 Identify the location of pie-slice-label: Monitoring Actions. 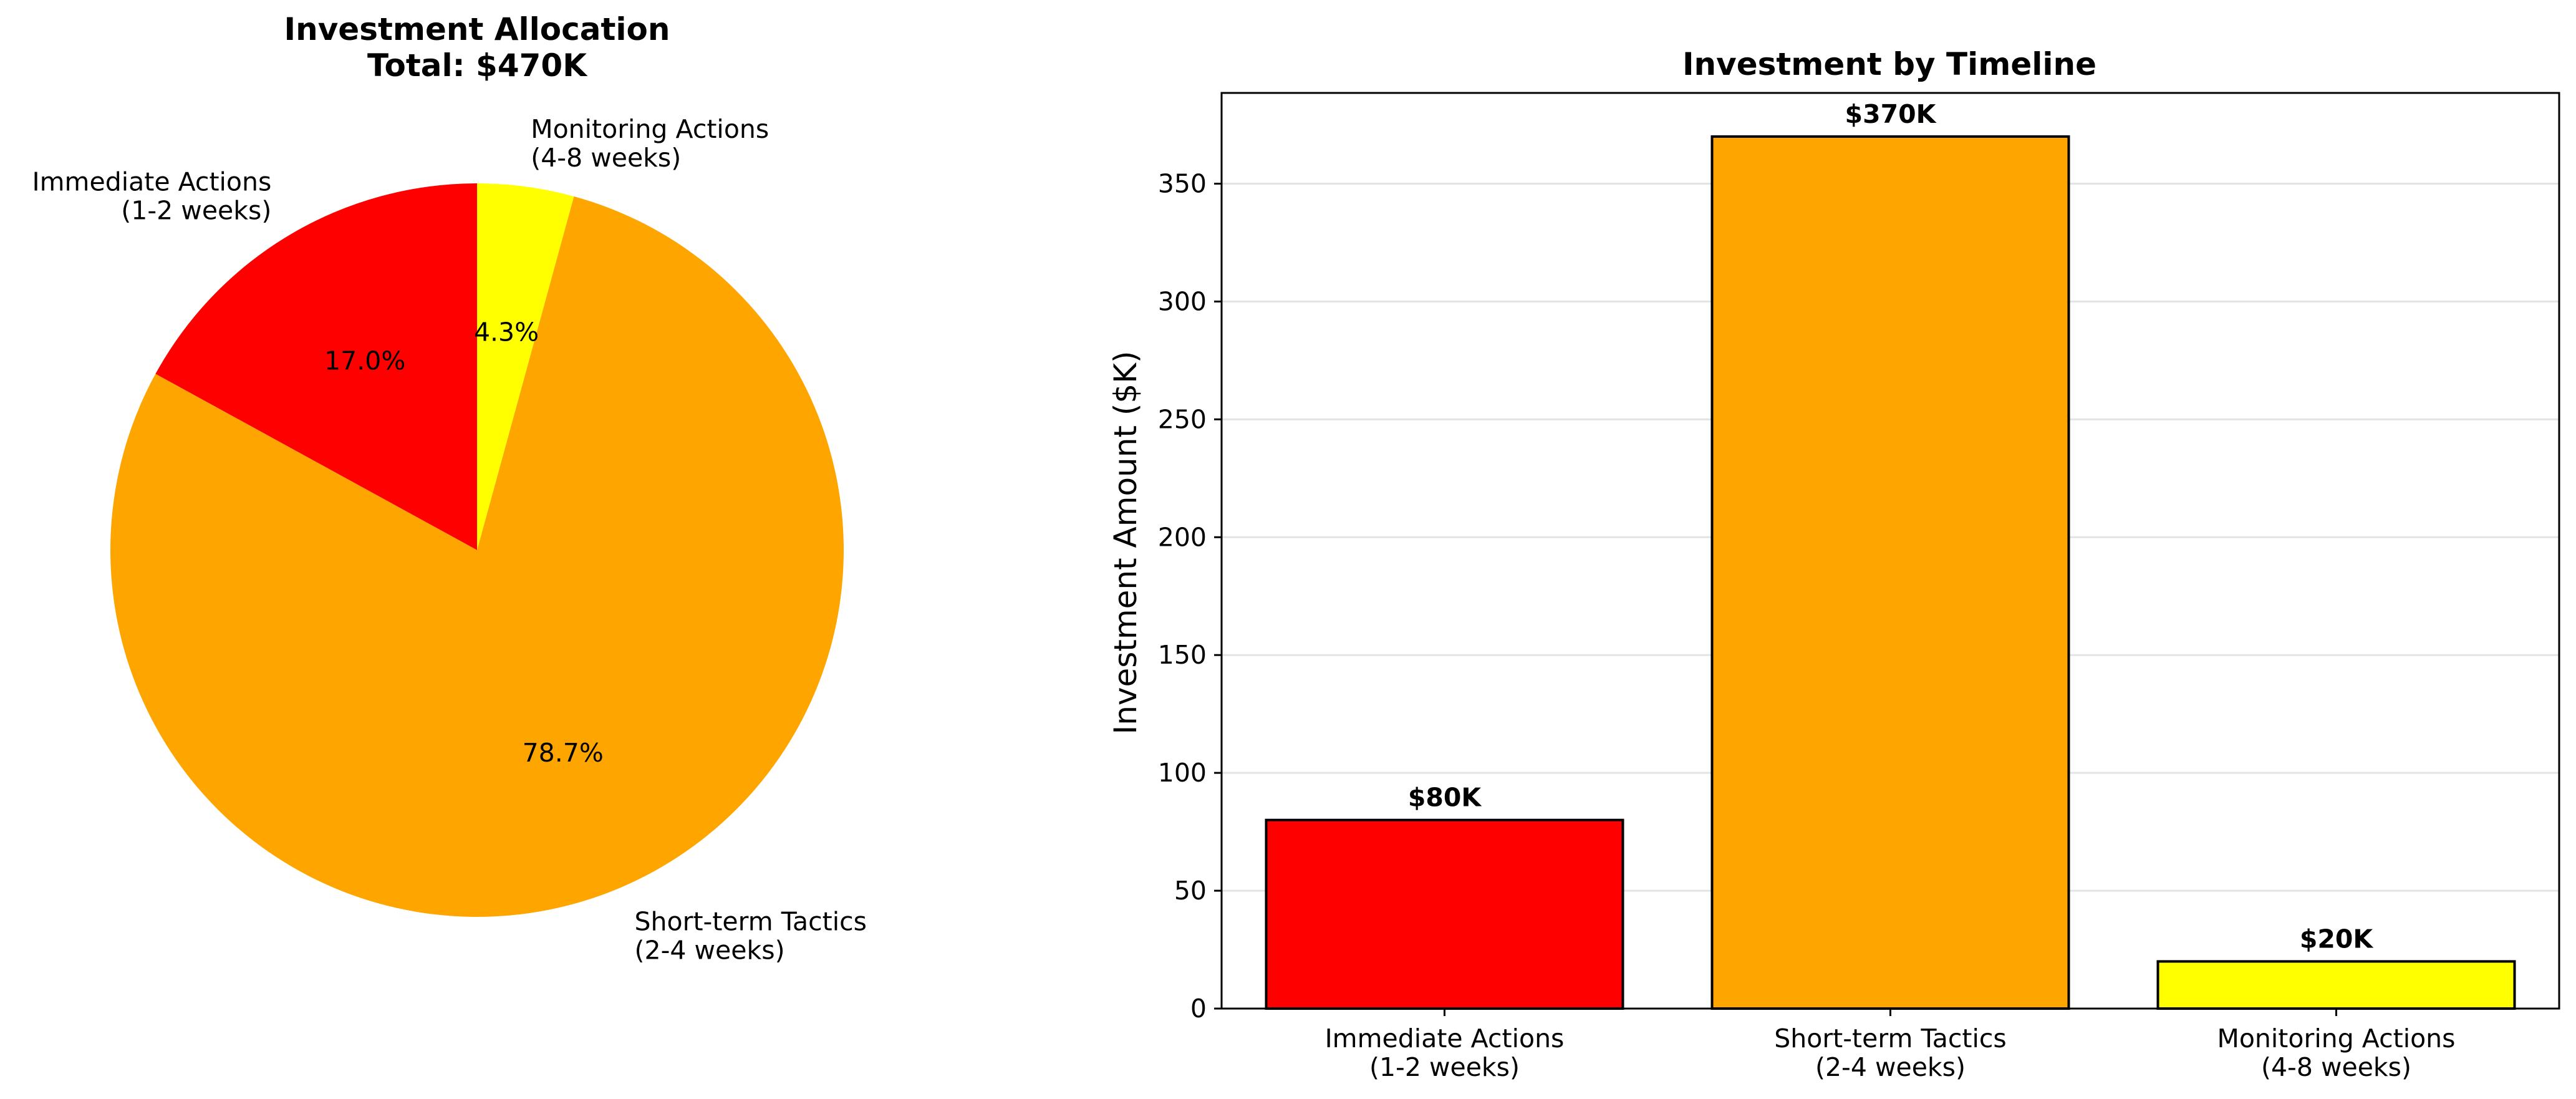
(650, 129).